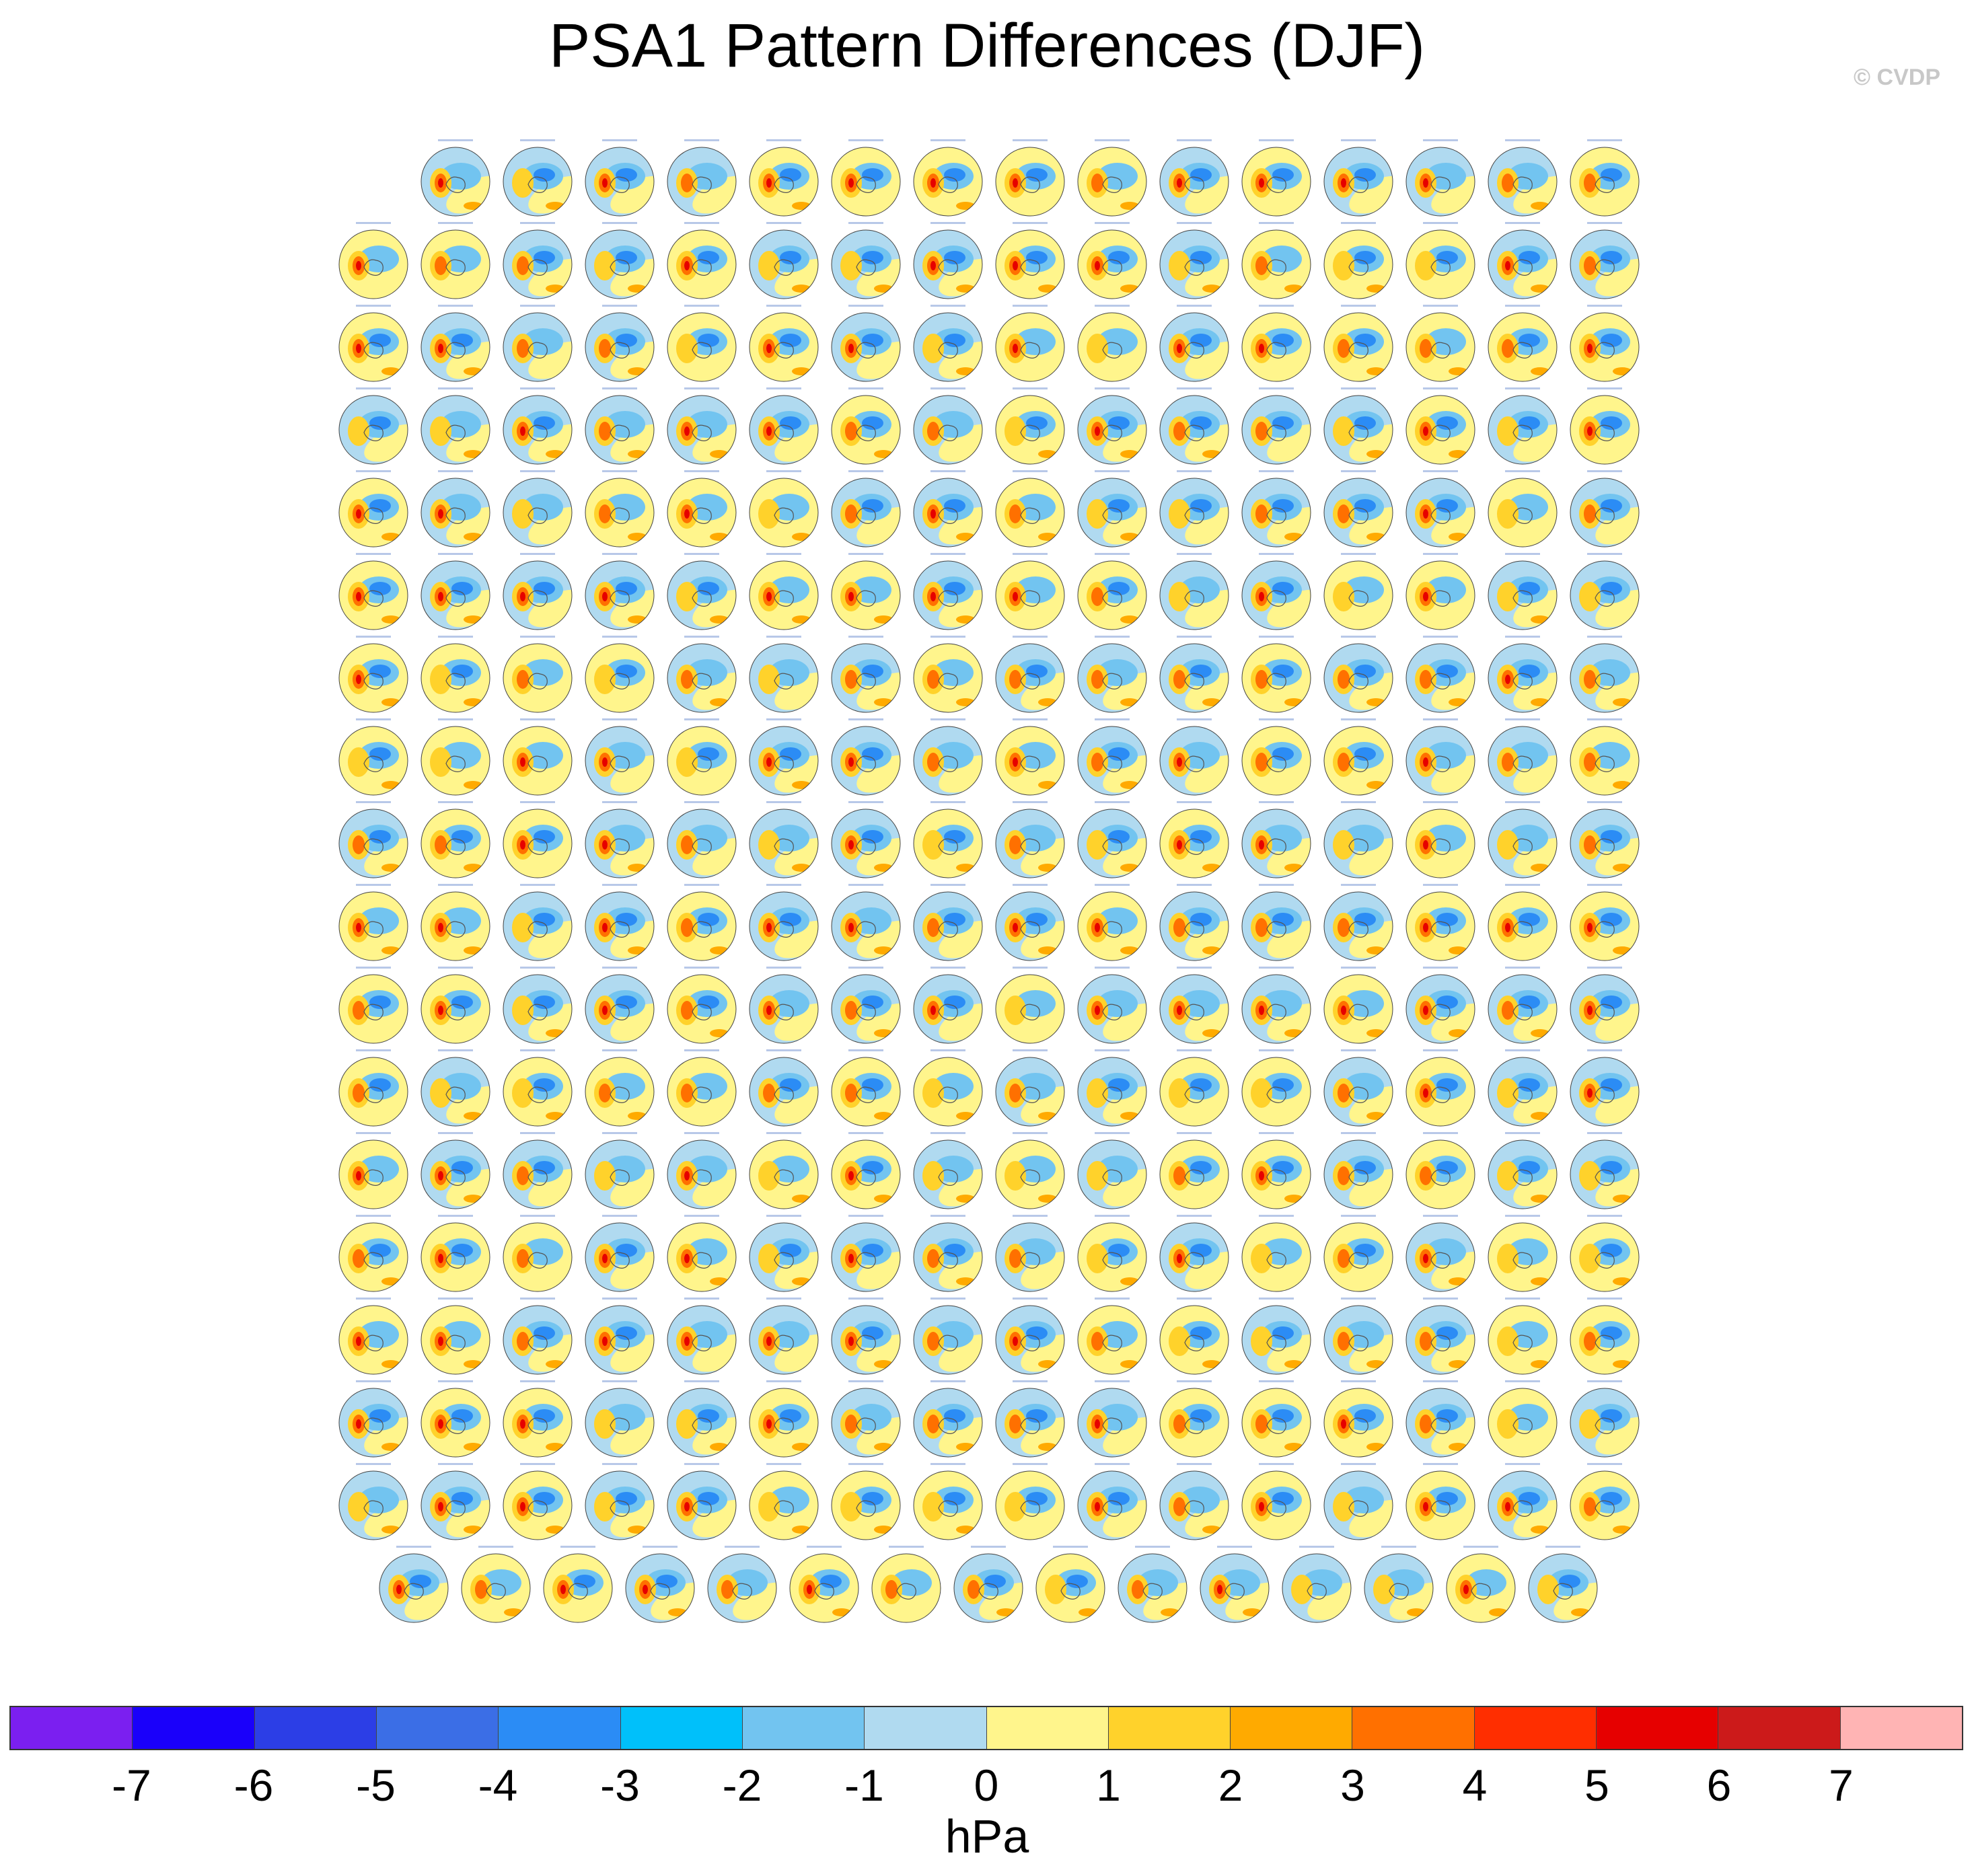 The width and height of the screenshot is (1974, 1876). I want to click on colorbar-tick-label: -3, so click(620, 1785).